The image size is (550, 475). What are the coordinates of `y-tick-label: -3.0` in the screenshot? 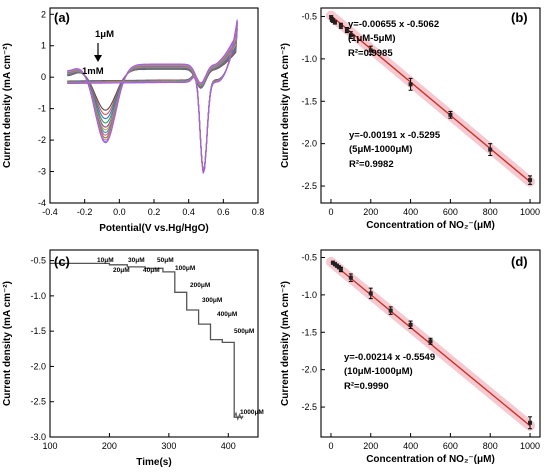 It's located at (38, 437).